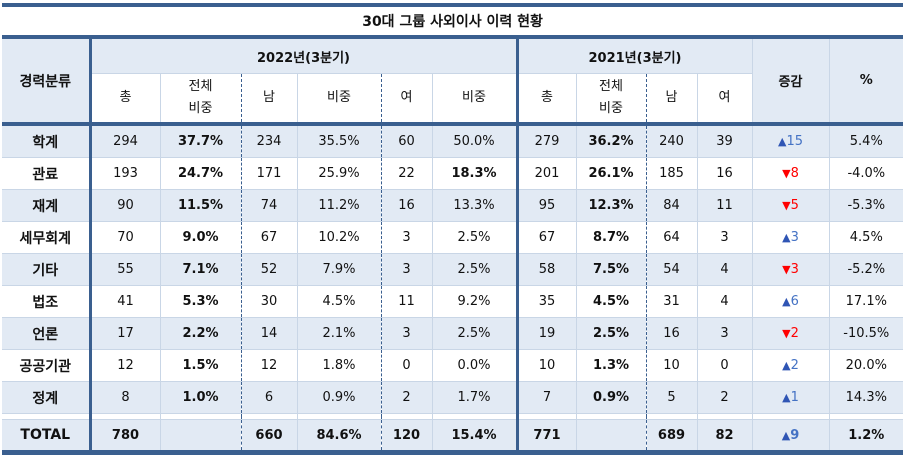  I want to click on cell-2021-total: 279, so click(545, 140).